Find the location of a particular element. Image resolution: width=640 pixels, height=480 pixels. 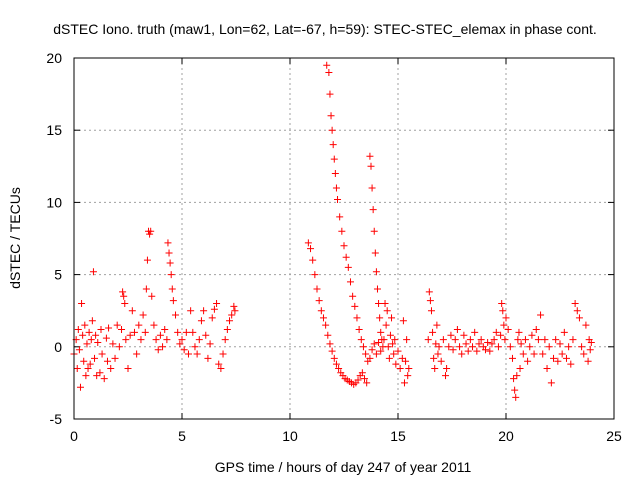

y-axis-title: dSTEC / TECUs is located at coordinates (15, 238).